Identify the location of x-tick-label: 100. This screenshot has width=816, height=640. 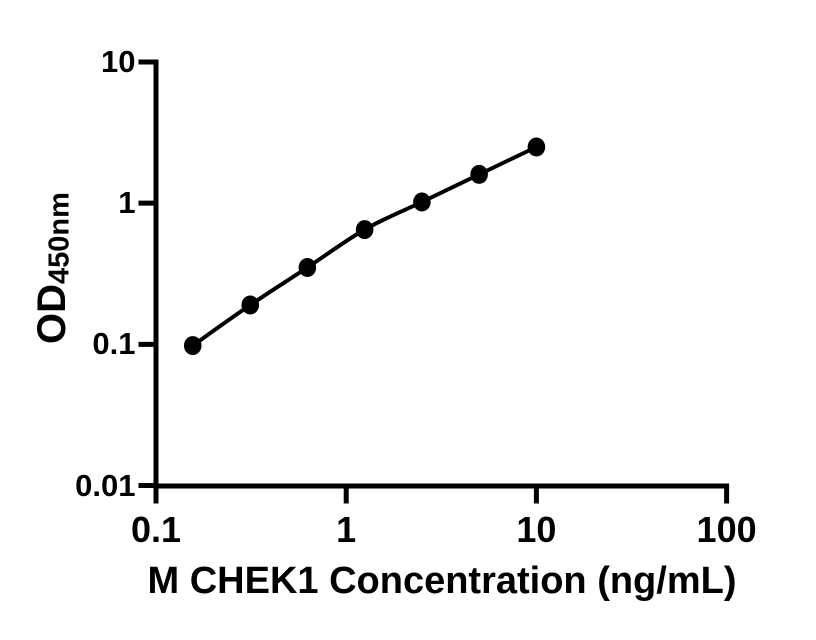
(726, 529).